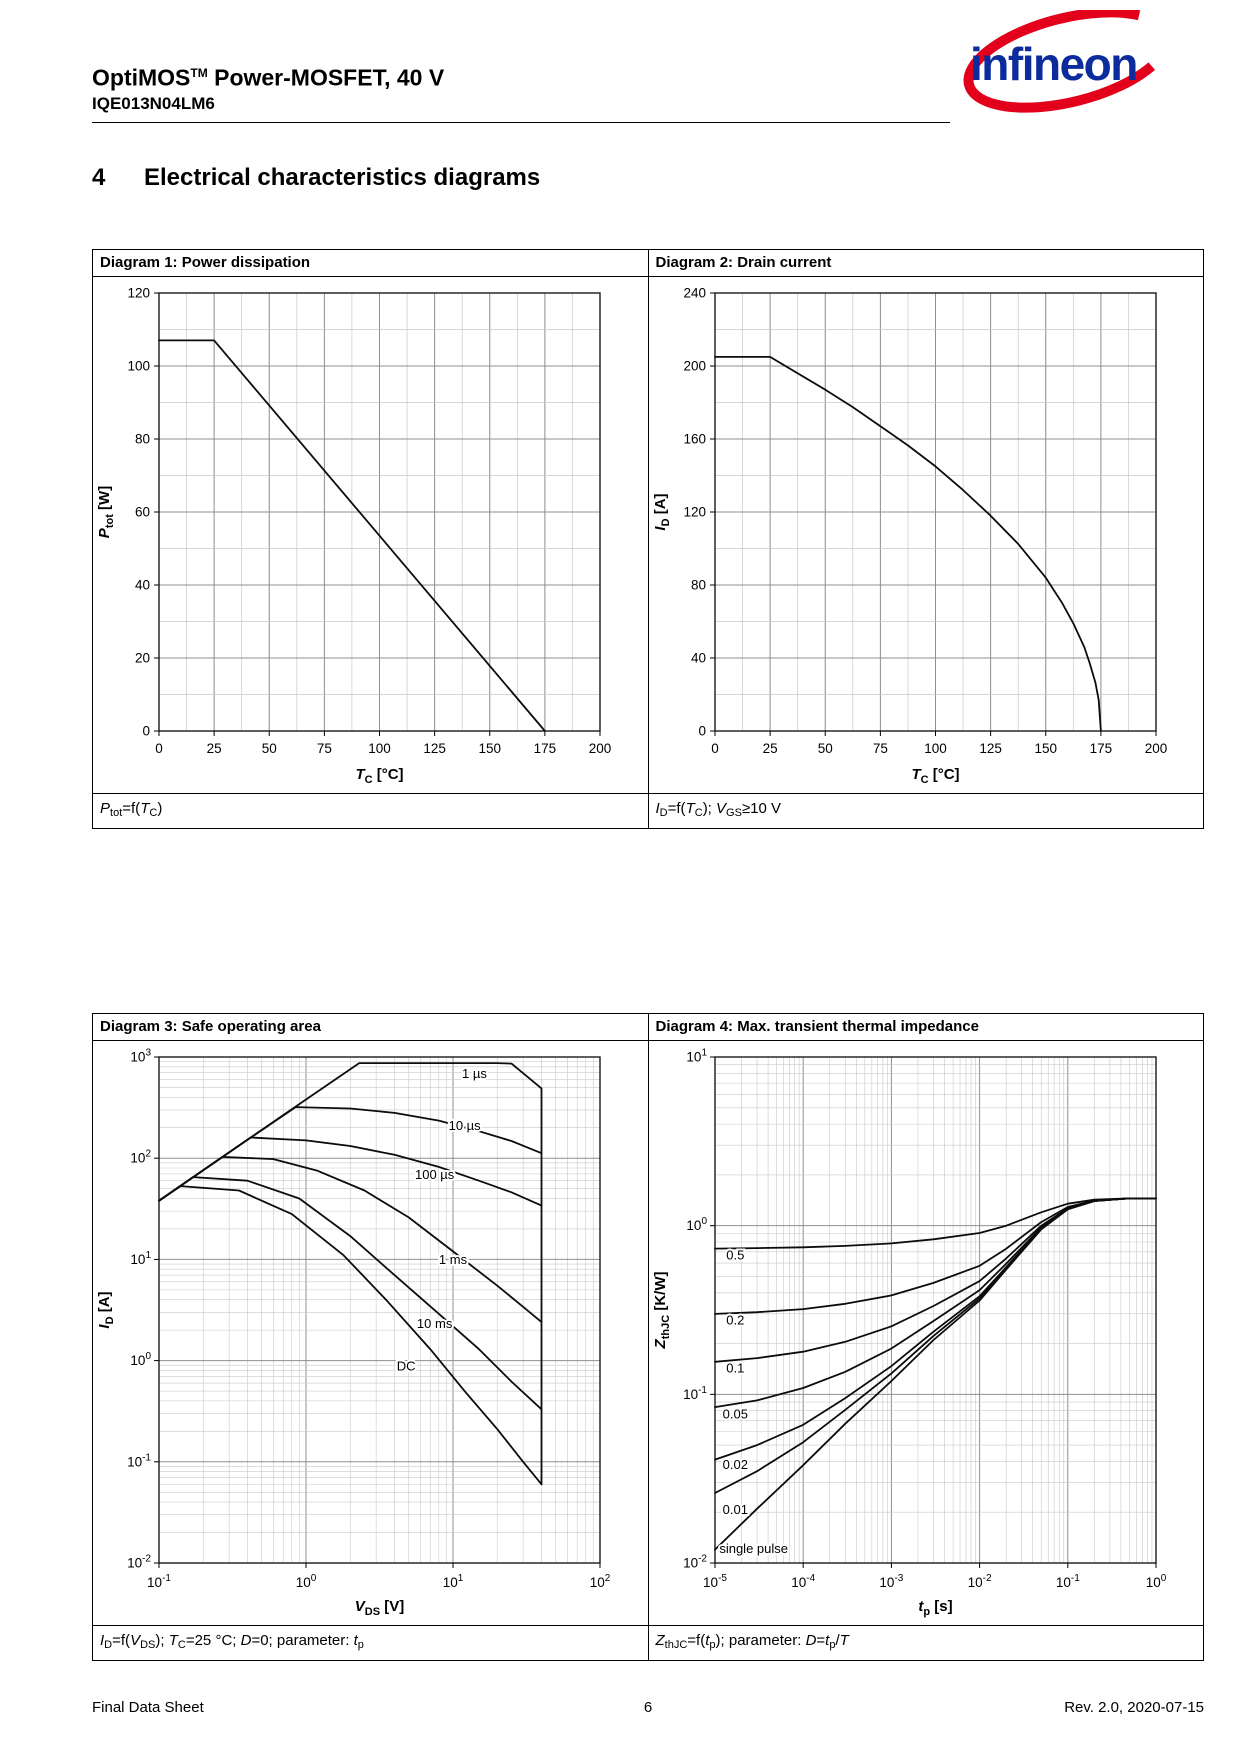  I want to click on svg-text: 0.1, so click(735, 1367).